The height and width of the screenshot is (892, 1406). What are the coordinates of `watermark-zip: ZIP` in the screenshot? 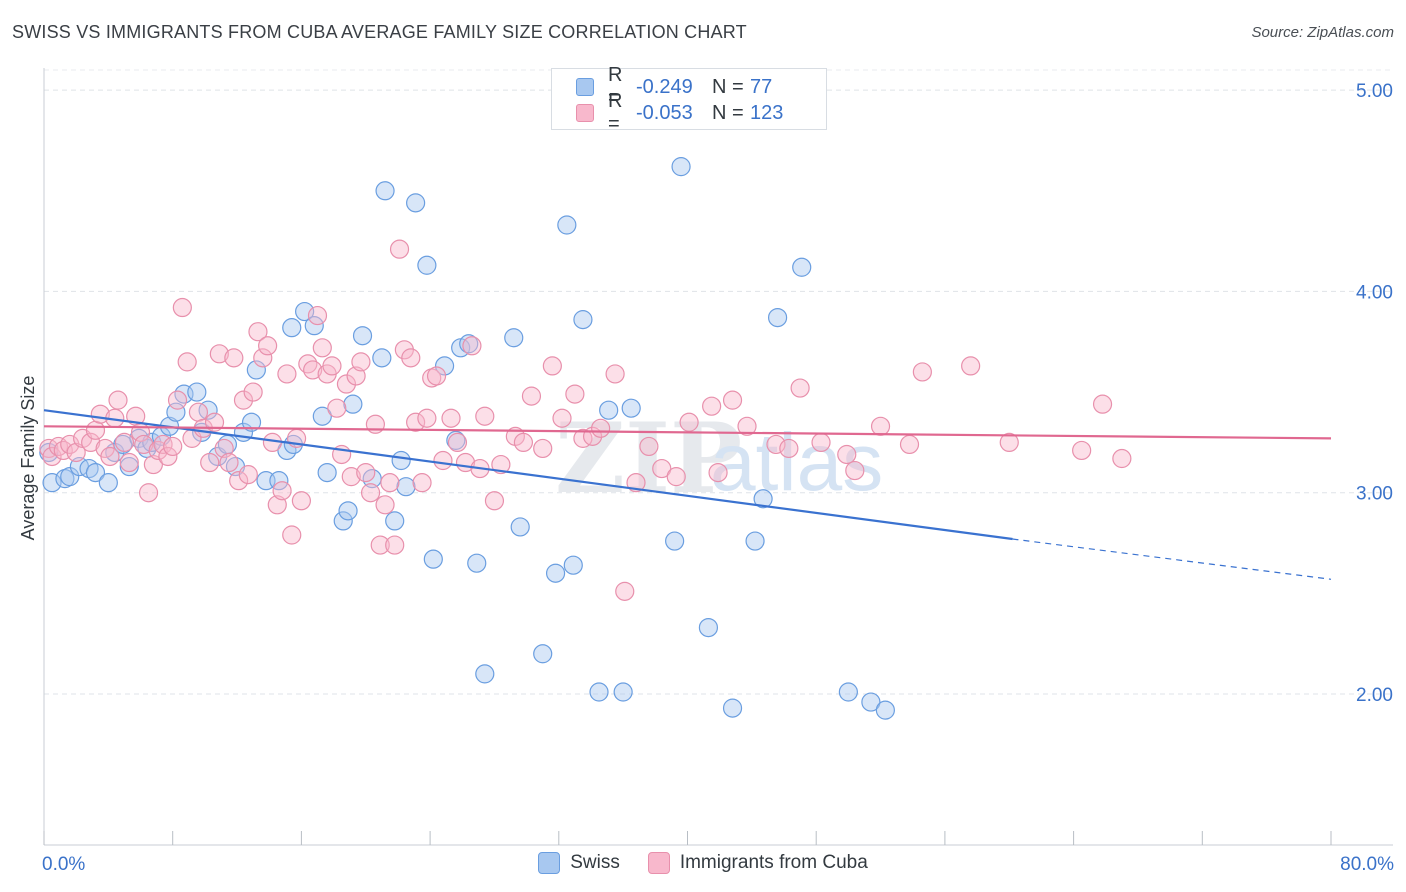 It's located at (648, 458).